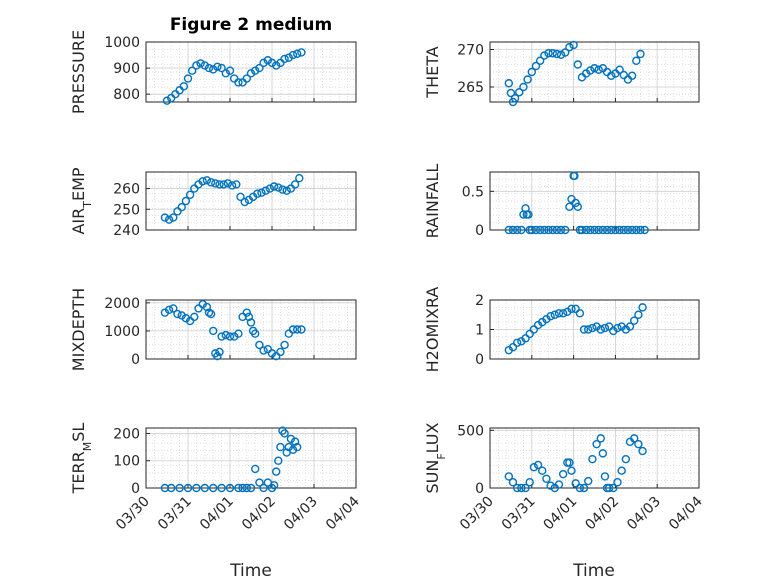 The width and height of the screenshot is (778, 587). I want to click on y-axis-label: AIRTEMP, so click(81, 200).